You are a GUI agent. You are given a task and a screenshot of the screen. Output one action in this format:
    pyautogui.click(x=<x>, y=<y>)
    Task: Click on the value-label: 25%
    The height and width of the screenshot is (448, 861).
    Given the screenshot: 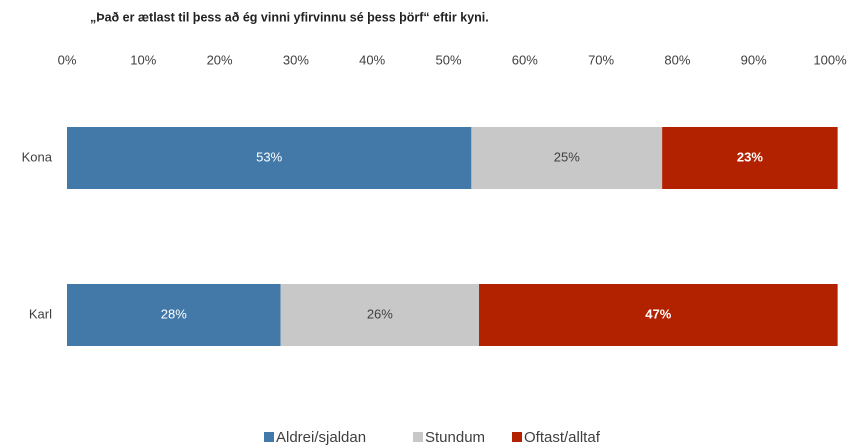 What is the action you would take?
    pyautogui.click(x=567, y=156)
    